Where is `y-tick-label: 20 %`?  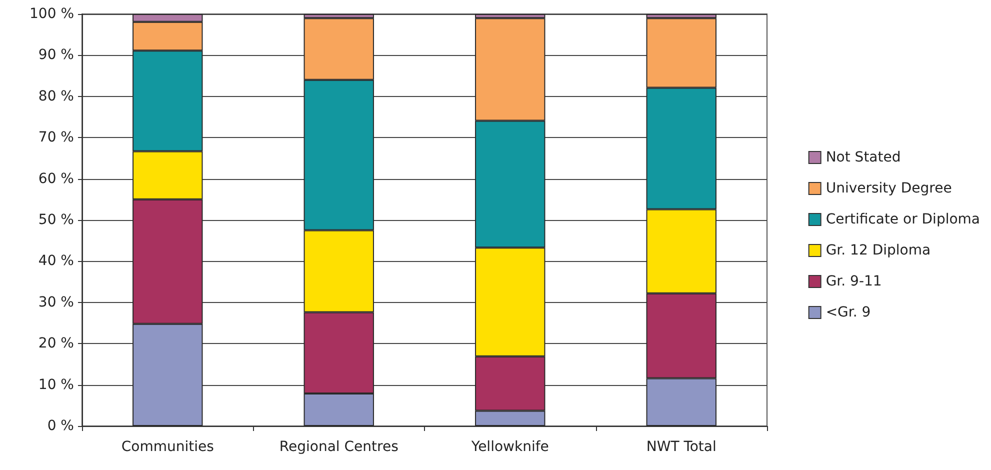
y-tick-label: 20 % is located at coordinates (56, 344).